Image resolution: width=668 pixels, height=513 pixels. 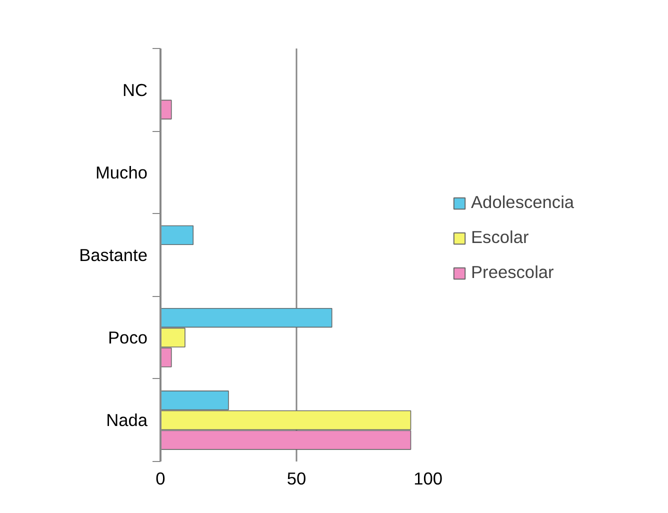 What do you see at coordinates (296, 478) in the screenshot?
I see `x-tick-label: 50` at bounding box center [296, 478].